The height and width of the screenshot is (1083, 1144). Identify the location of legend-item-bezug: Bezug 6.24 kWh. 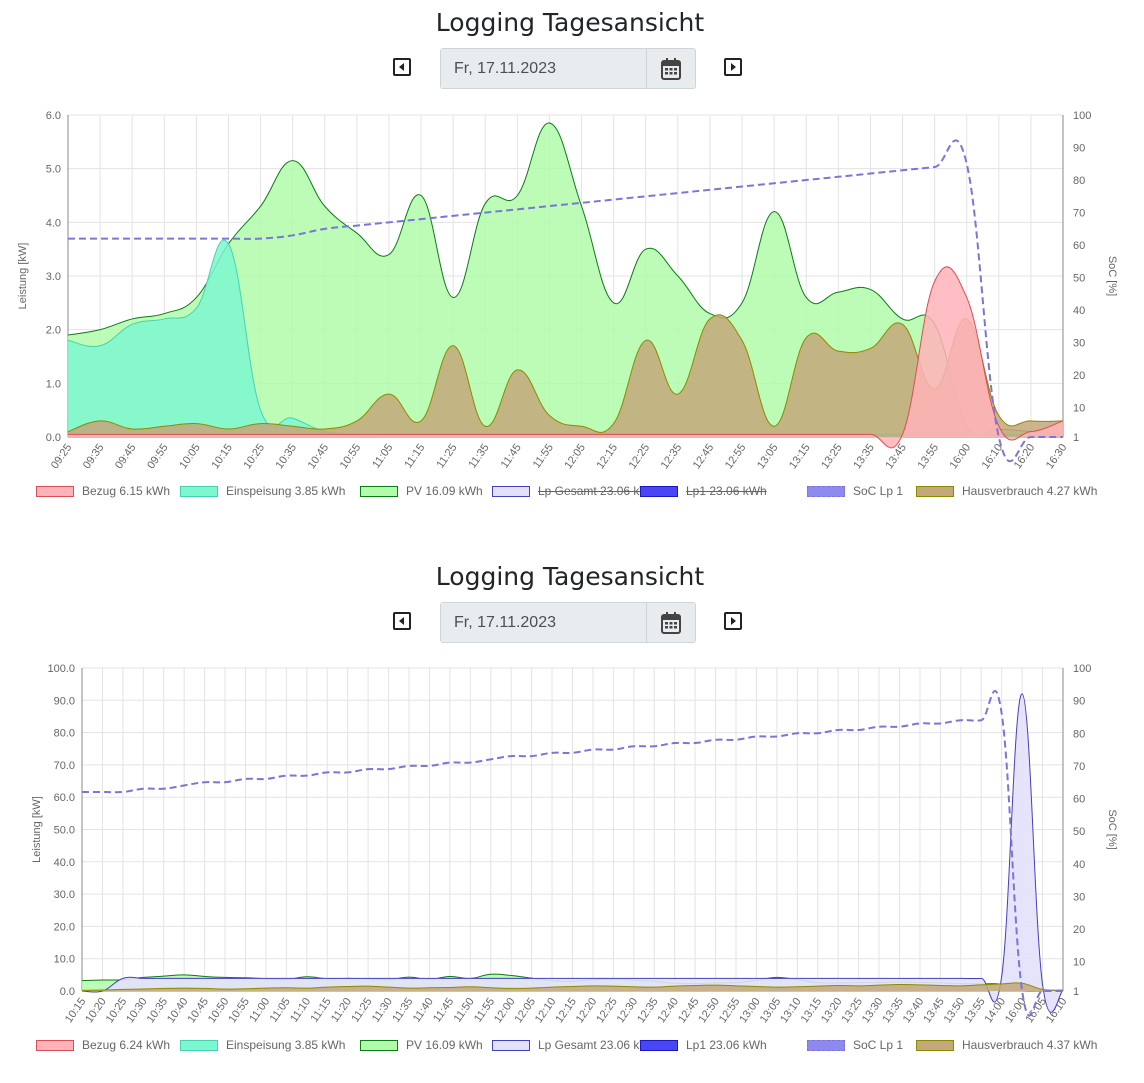
(103, 1045).